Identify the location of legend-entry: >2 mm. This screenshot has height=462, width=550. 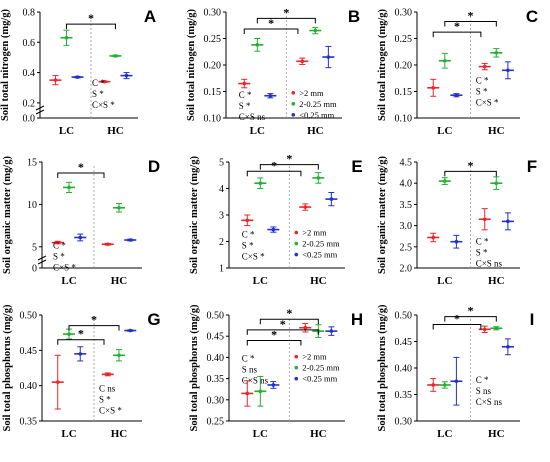
(314, 233).